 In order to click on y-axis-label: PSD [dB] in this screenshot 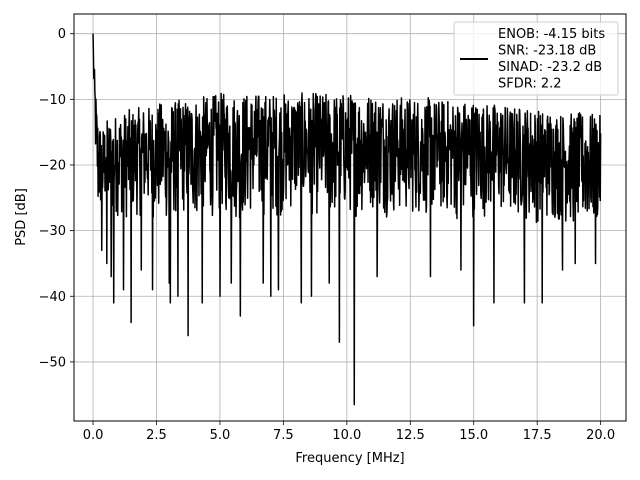, I will do `click(21, 217)`.